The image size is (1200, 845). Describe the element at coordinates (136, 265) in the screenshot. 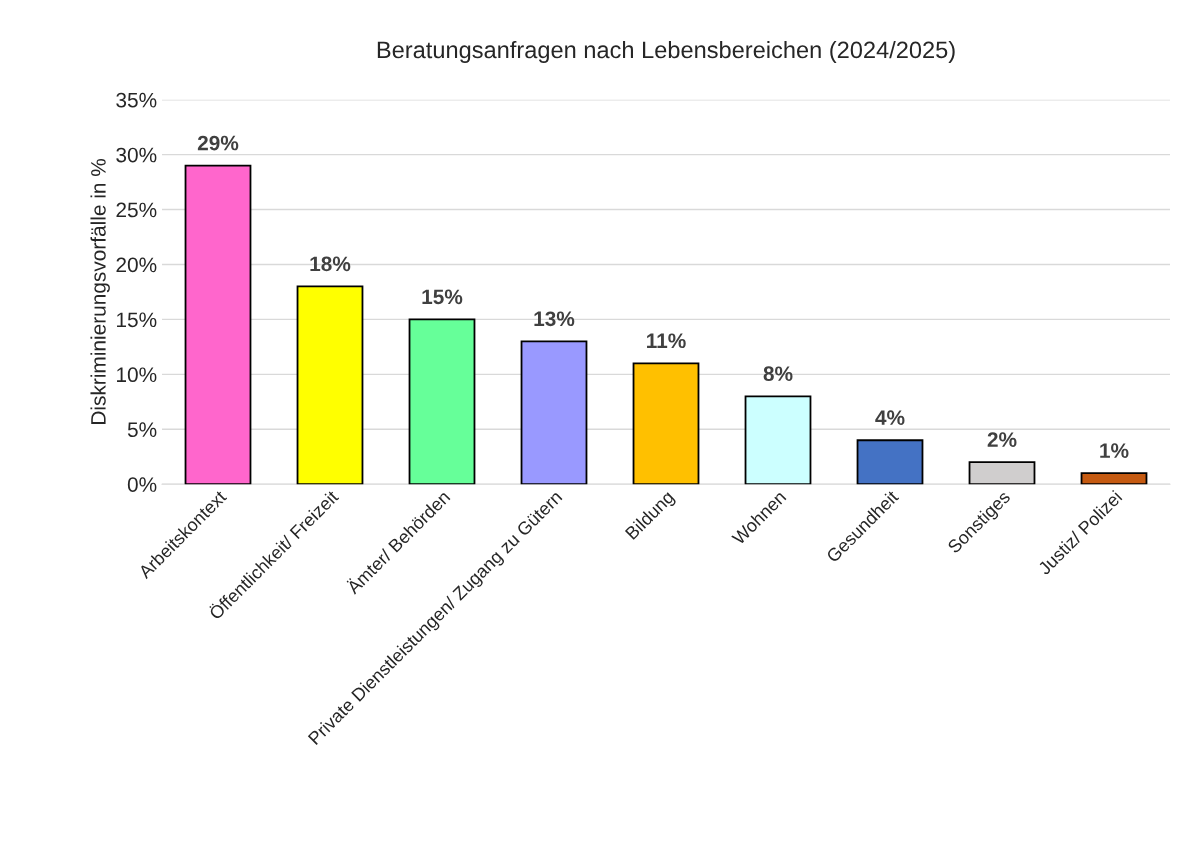

I see `y-tick-label: 20%` at that location.